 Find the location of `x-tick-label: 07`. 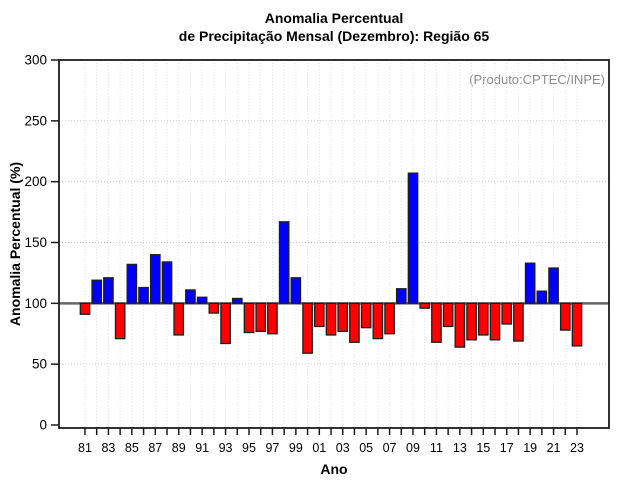

x-tick-label: 07 is located at coordinates (390, 448).